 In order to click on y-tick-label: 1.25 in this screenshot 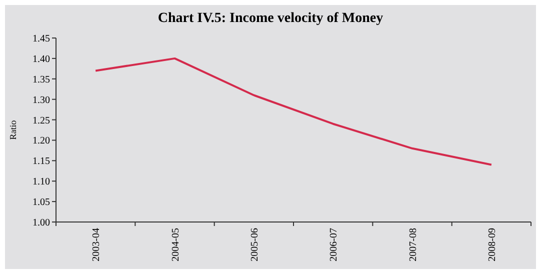, I will do `click(41, 120)`.